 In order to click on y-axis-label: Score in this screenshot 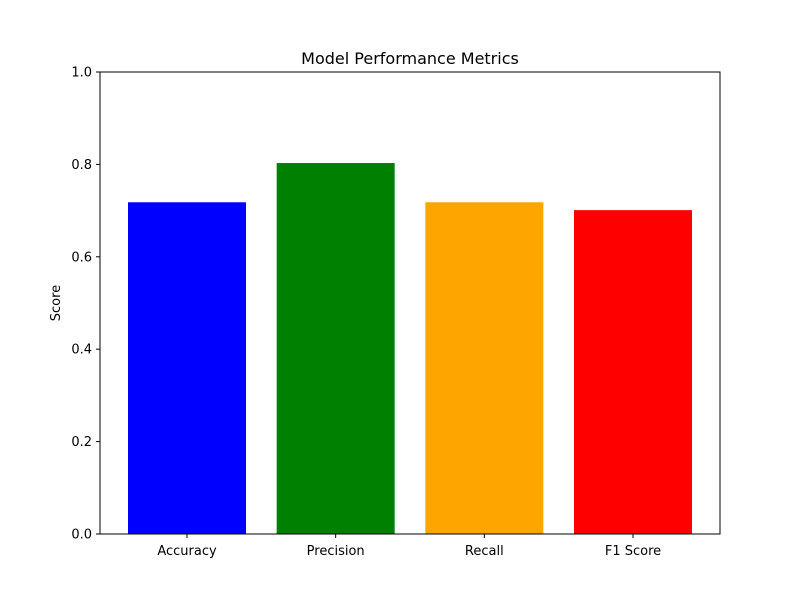, I will do `click(56, 303)`.